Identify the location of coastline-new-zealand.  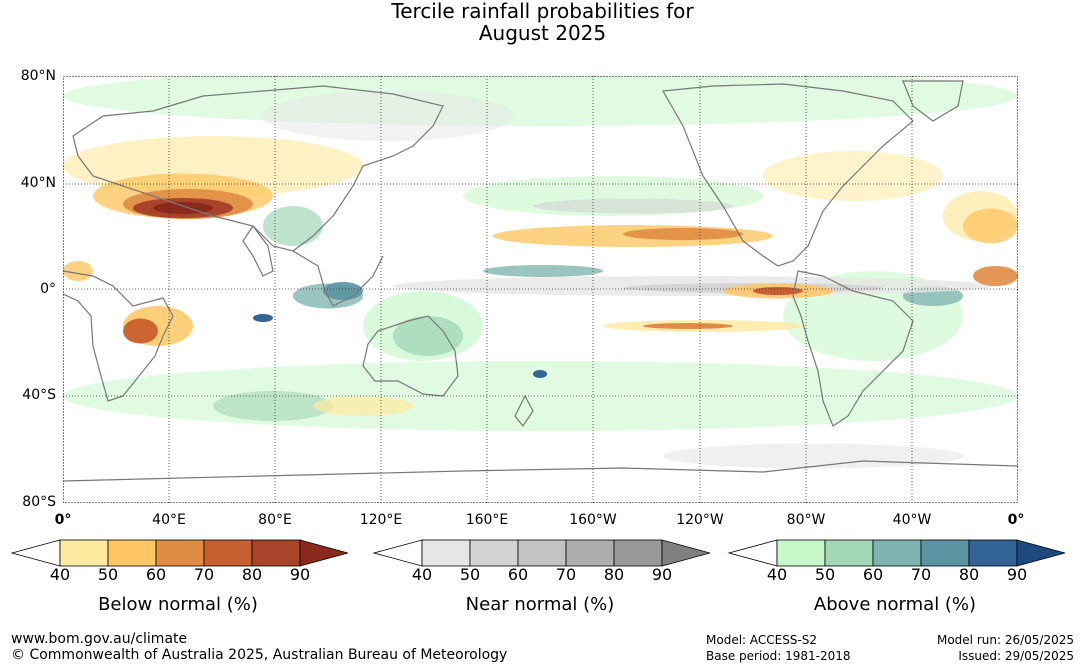
(524, 411).